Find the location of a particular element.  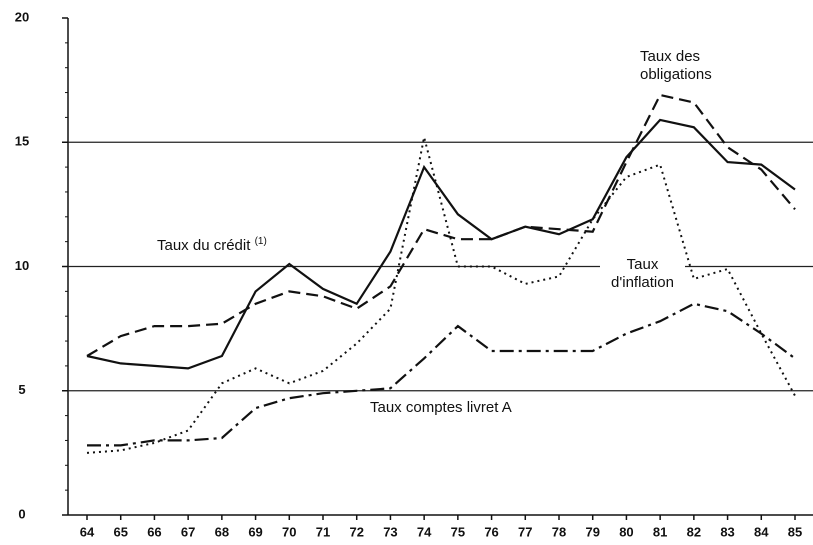

series-label: Taux du crédit is located at coordinates (204, 245).